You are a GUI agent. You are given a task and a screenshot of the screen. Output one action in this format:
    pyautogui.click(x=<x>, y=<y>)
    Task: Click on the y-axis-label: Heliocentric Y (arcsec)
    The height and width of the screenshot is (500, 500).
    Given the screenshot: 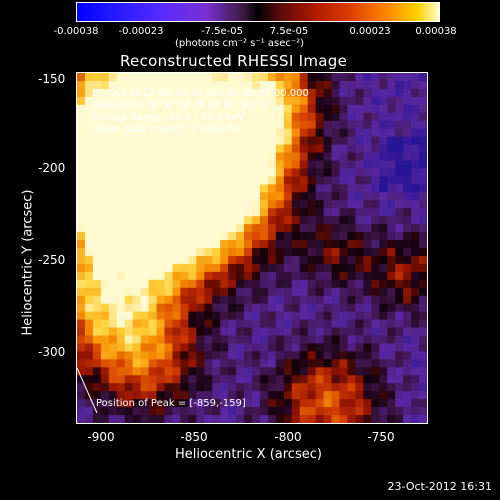 What is the action you would take?
    pyautogui.click(x=28, y=262)
    